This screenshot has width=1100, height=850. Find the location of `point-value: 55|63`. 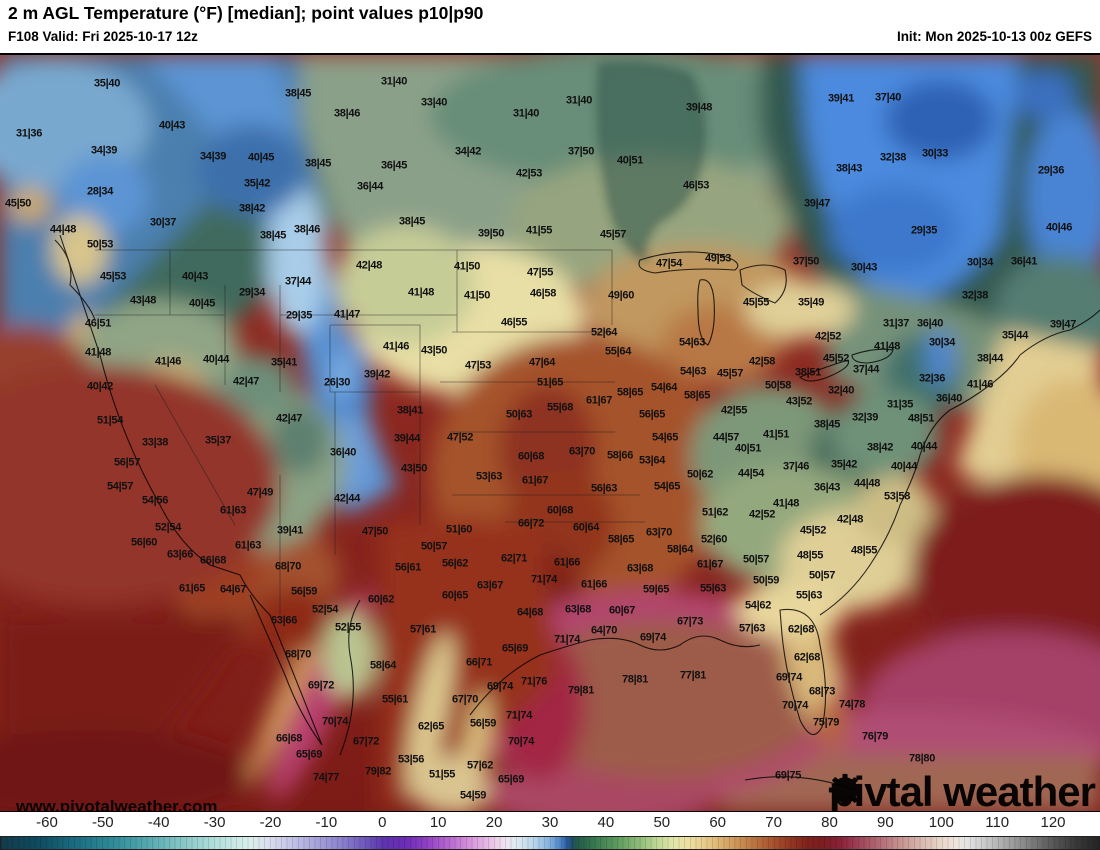

point-value: 55|63 is located at coordinates (809, 595).